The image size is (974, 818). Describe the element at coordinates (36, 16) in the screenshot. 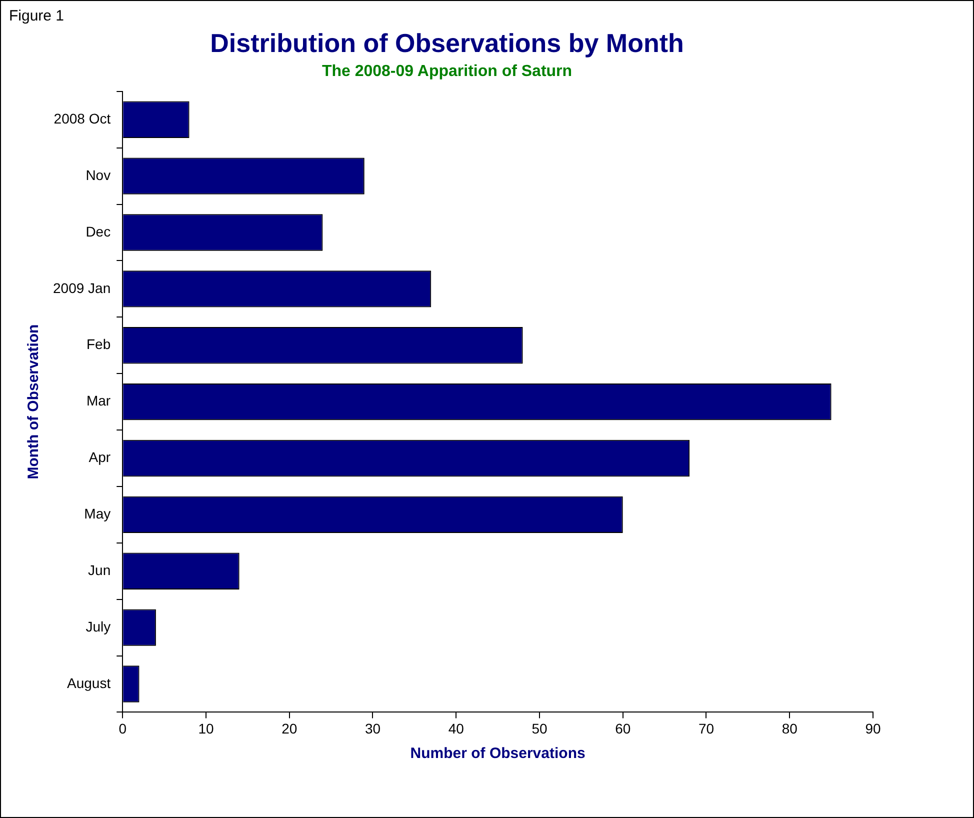

I see `caption: Figure 1` at that location.